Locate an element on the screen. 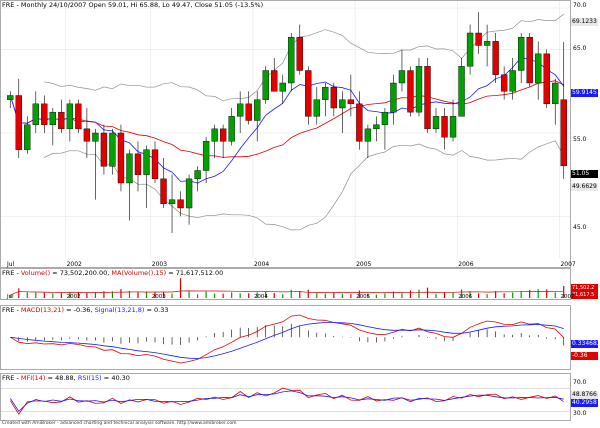  mfi-header: FRE - MFI(14) = 48.88, RSI(15) = 40.30 is located at coordinates (66, 378).